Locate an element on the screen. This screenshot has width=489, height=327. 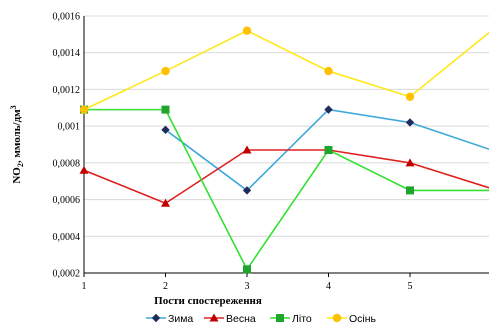
legend-label: Літо is located at coordinates (302, 319).